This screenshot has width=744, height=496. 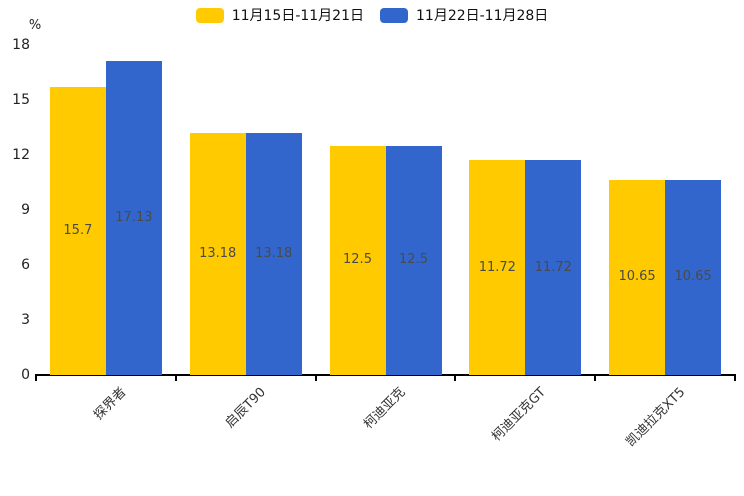 I want to click on y-axis-unit-label: %, so click(x=35, y=25).